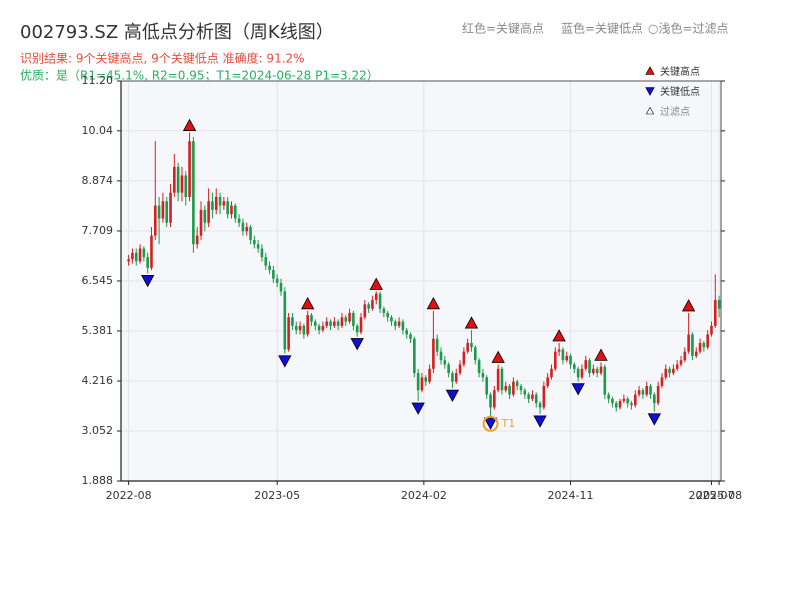  What do you see at coordinates (162, 58) in the screenshot?
I see `result-text: 识别结果: 9个关键高点, 9个关键低点 准确度: 91.2%` at bounding box center [162, 58].